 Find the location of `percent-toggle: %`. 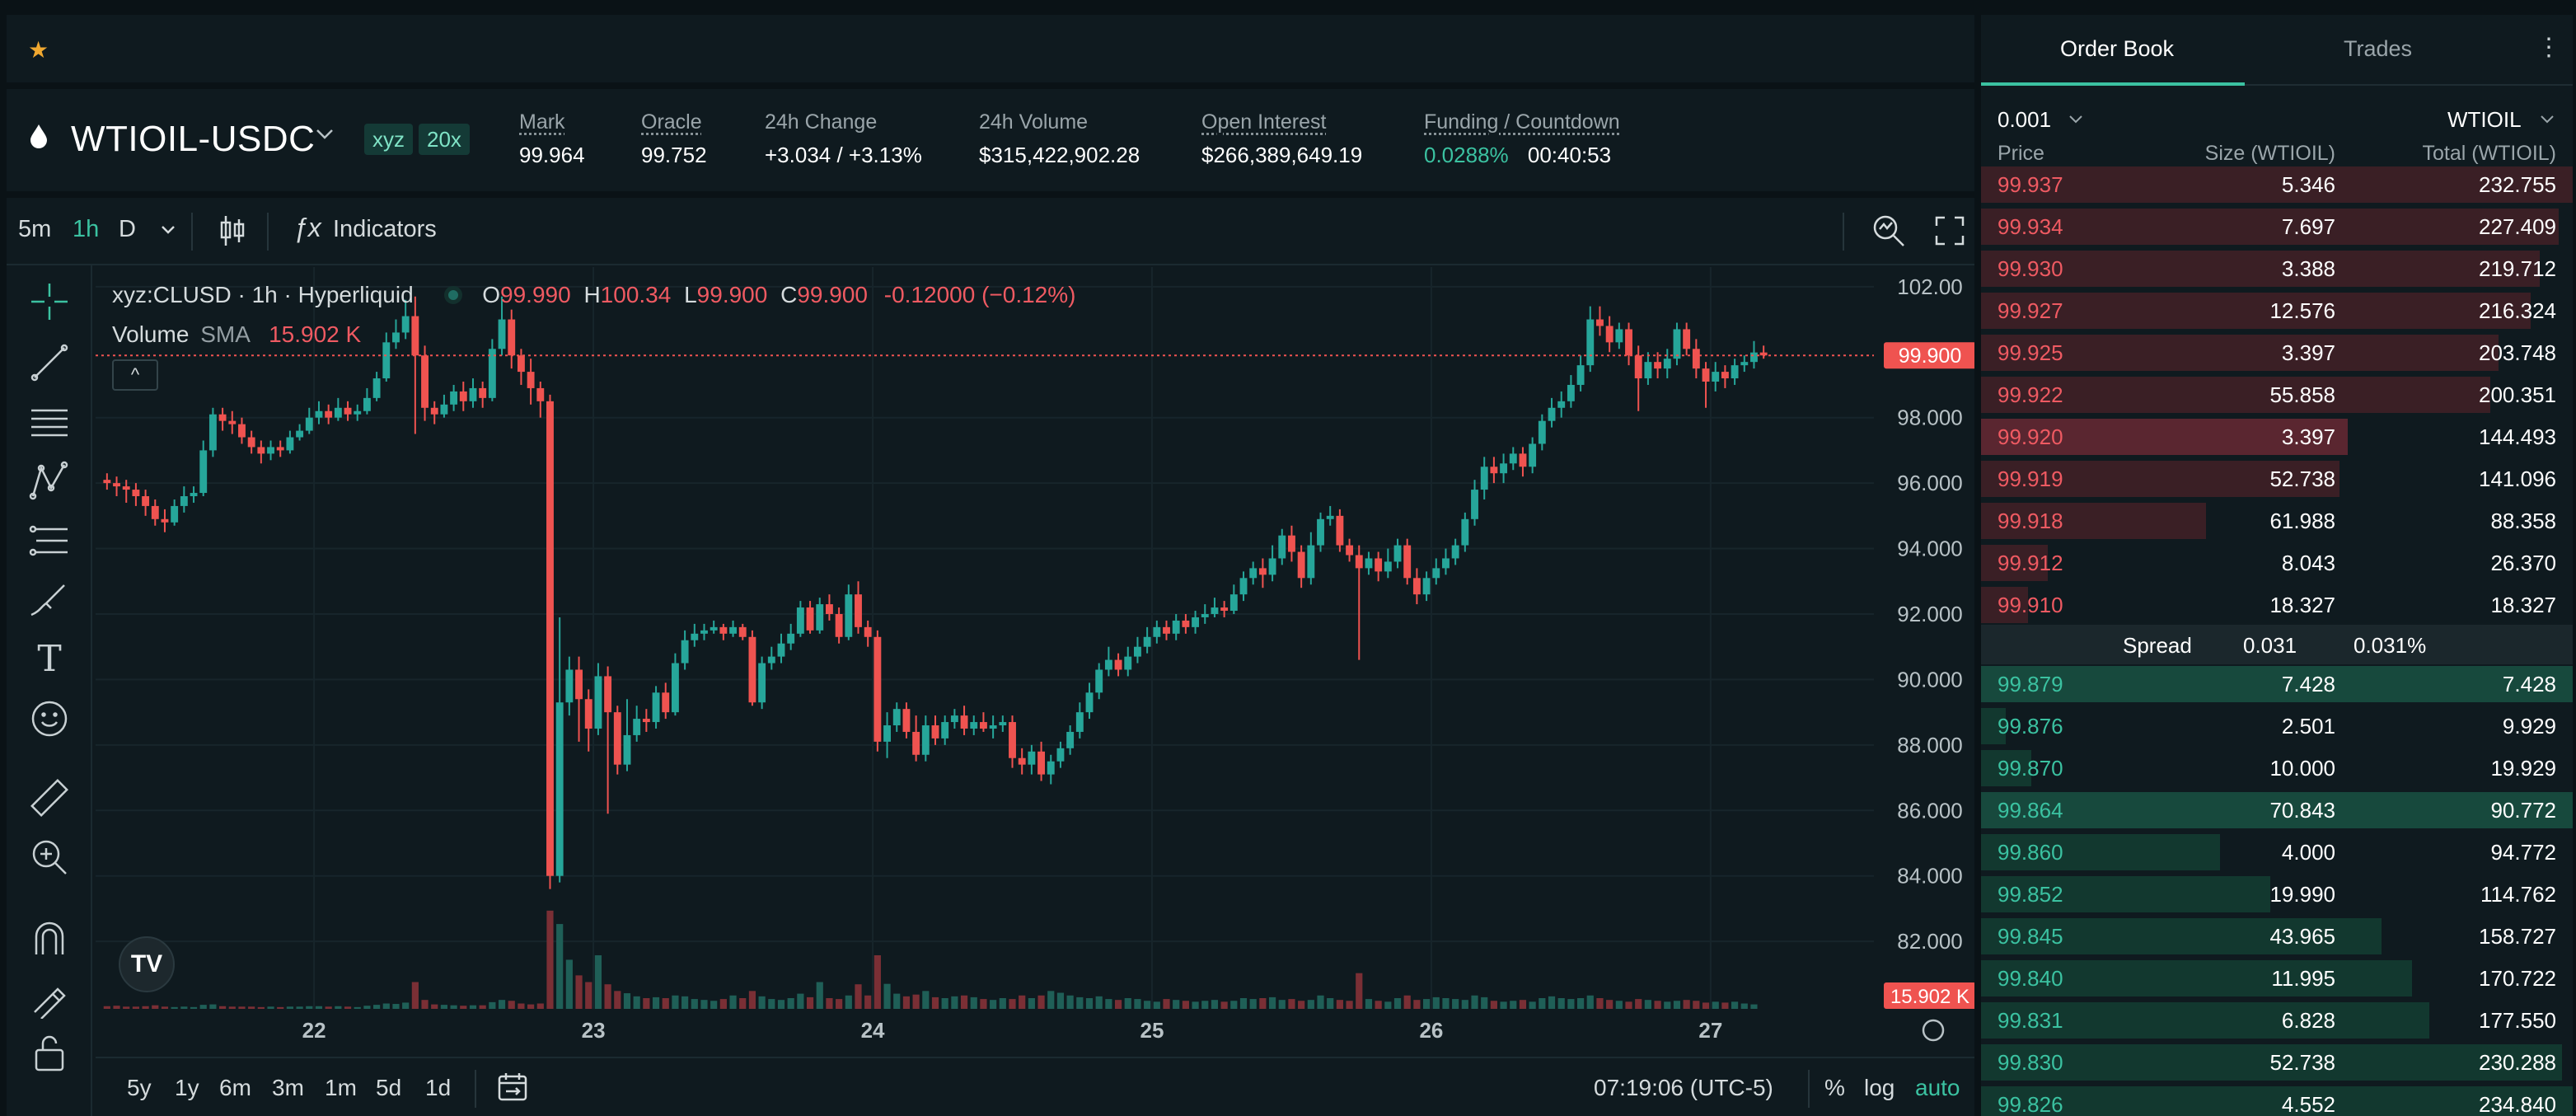

percent-toggle: % is located at coordinates (1834, 1087).